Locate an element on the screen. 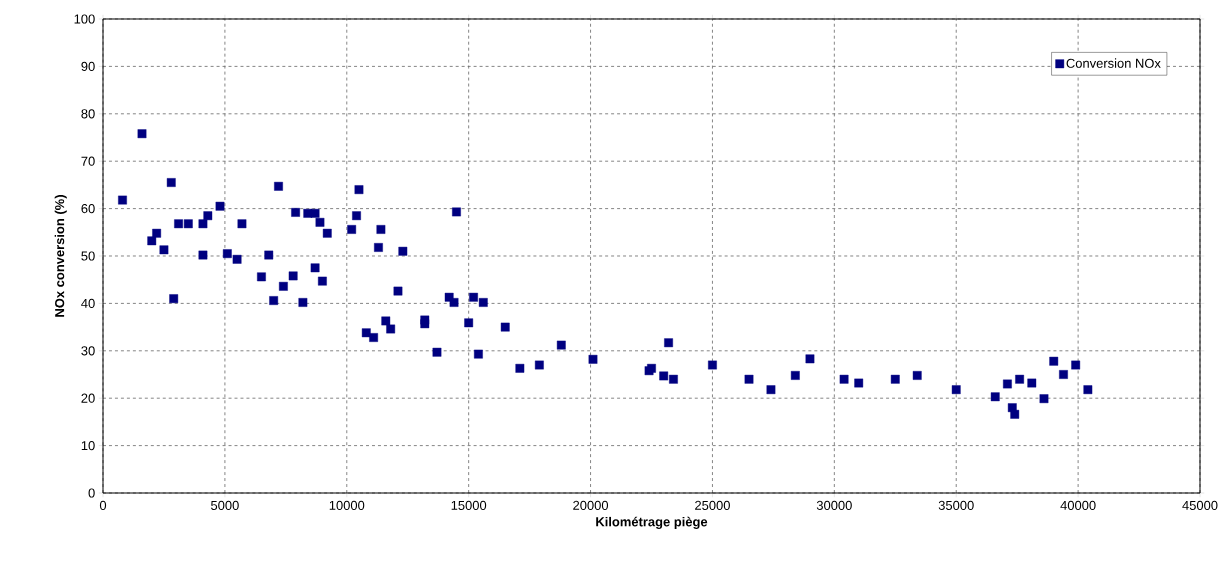 Image resolution: width=1231 pixels, height=582 pixels. x-tick-label: 5000 is located at coordinates (225, 505).